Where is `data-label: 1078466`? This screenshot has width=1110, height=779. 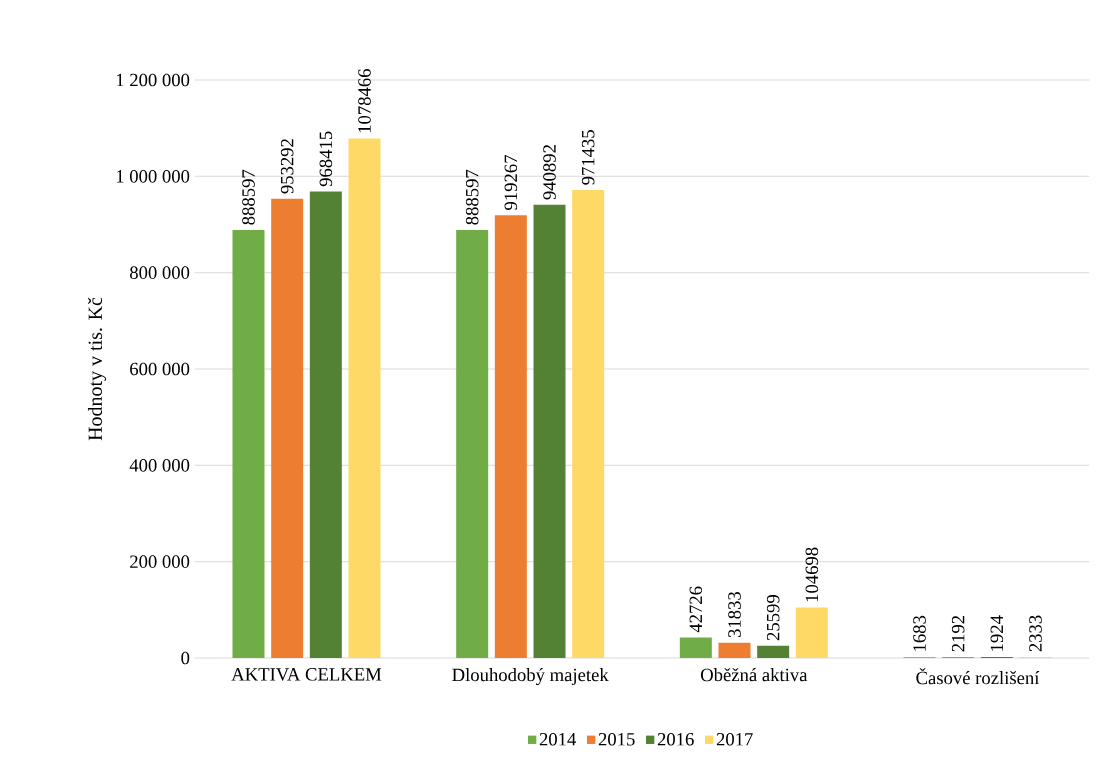
data-label: 1078466 is located at coordinates (364, 101).